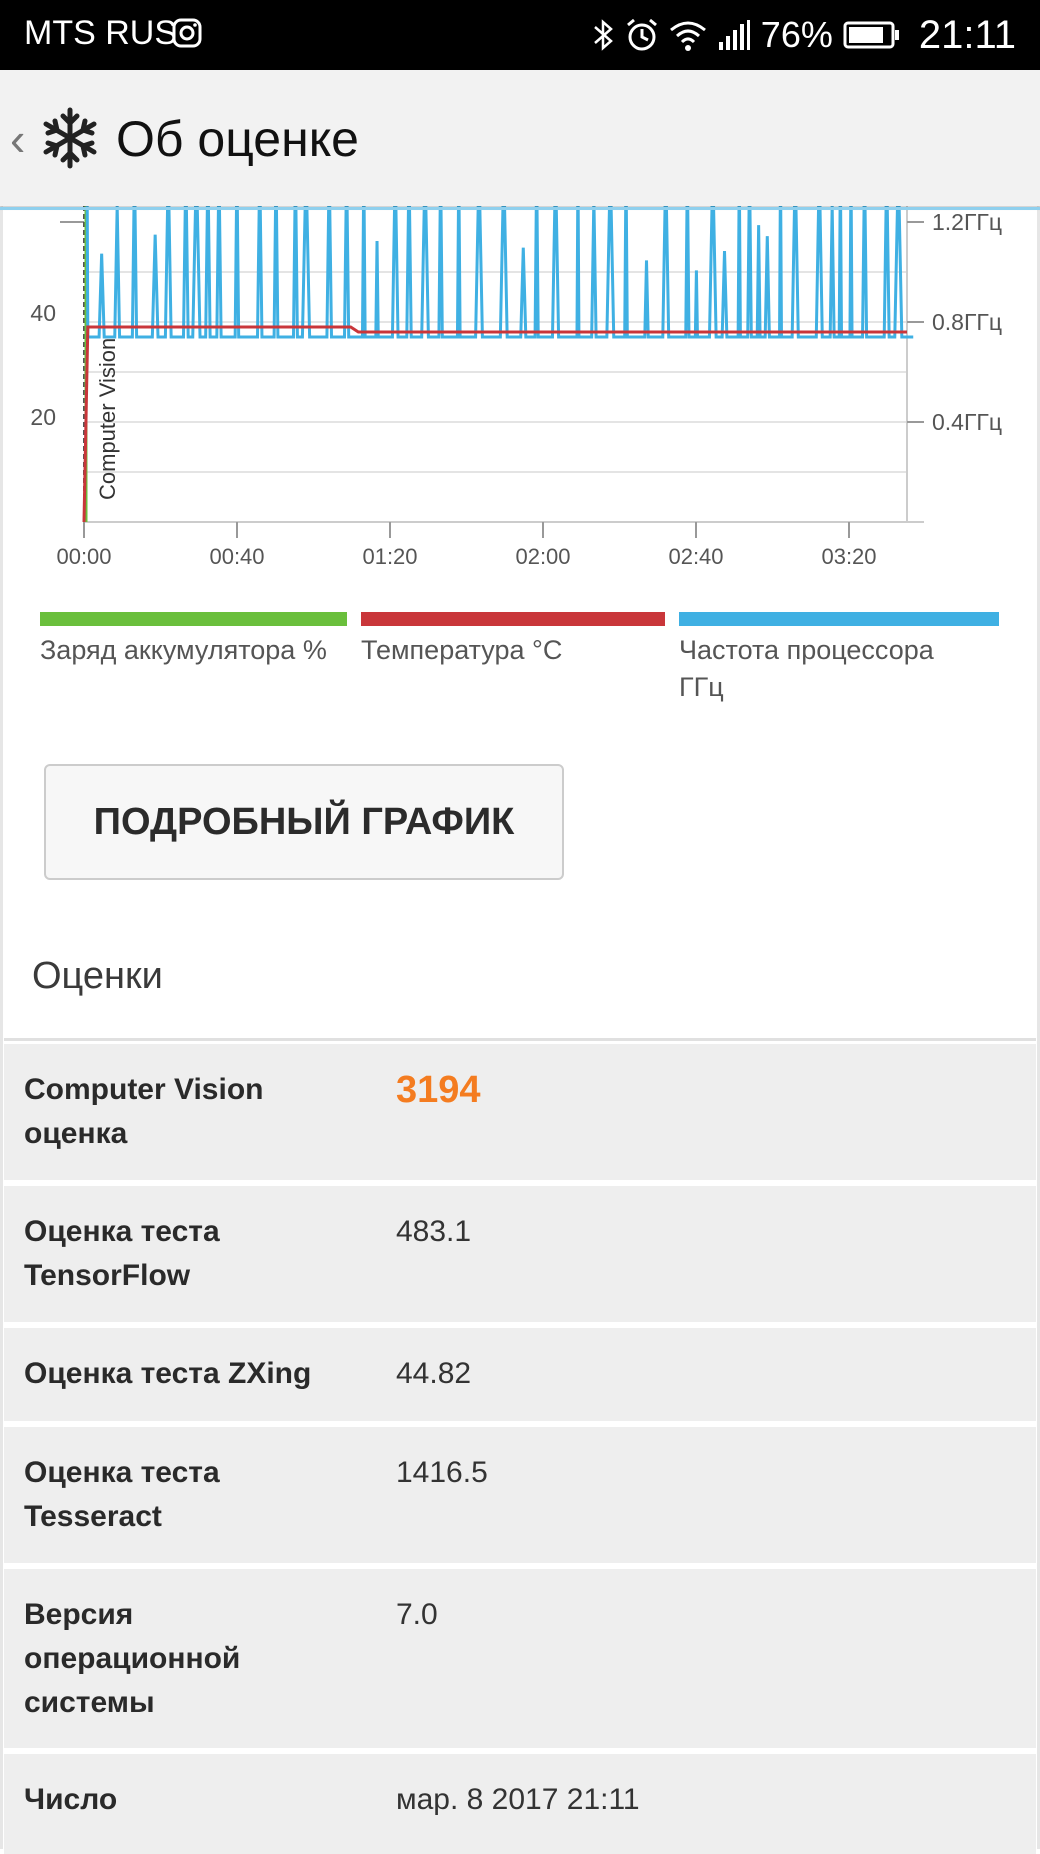 Image resolution: width=1040 pixels, height=1854 pixels. I want to click on chart-annotation: Computer Vision, so click(107, 419).